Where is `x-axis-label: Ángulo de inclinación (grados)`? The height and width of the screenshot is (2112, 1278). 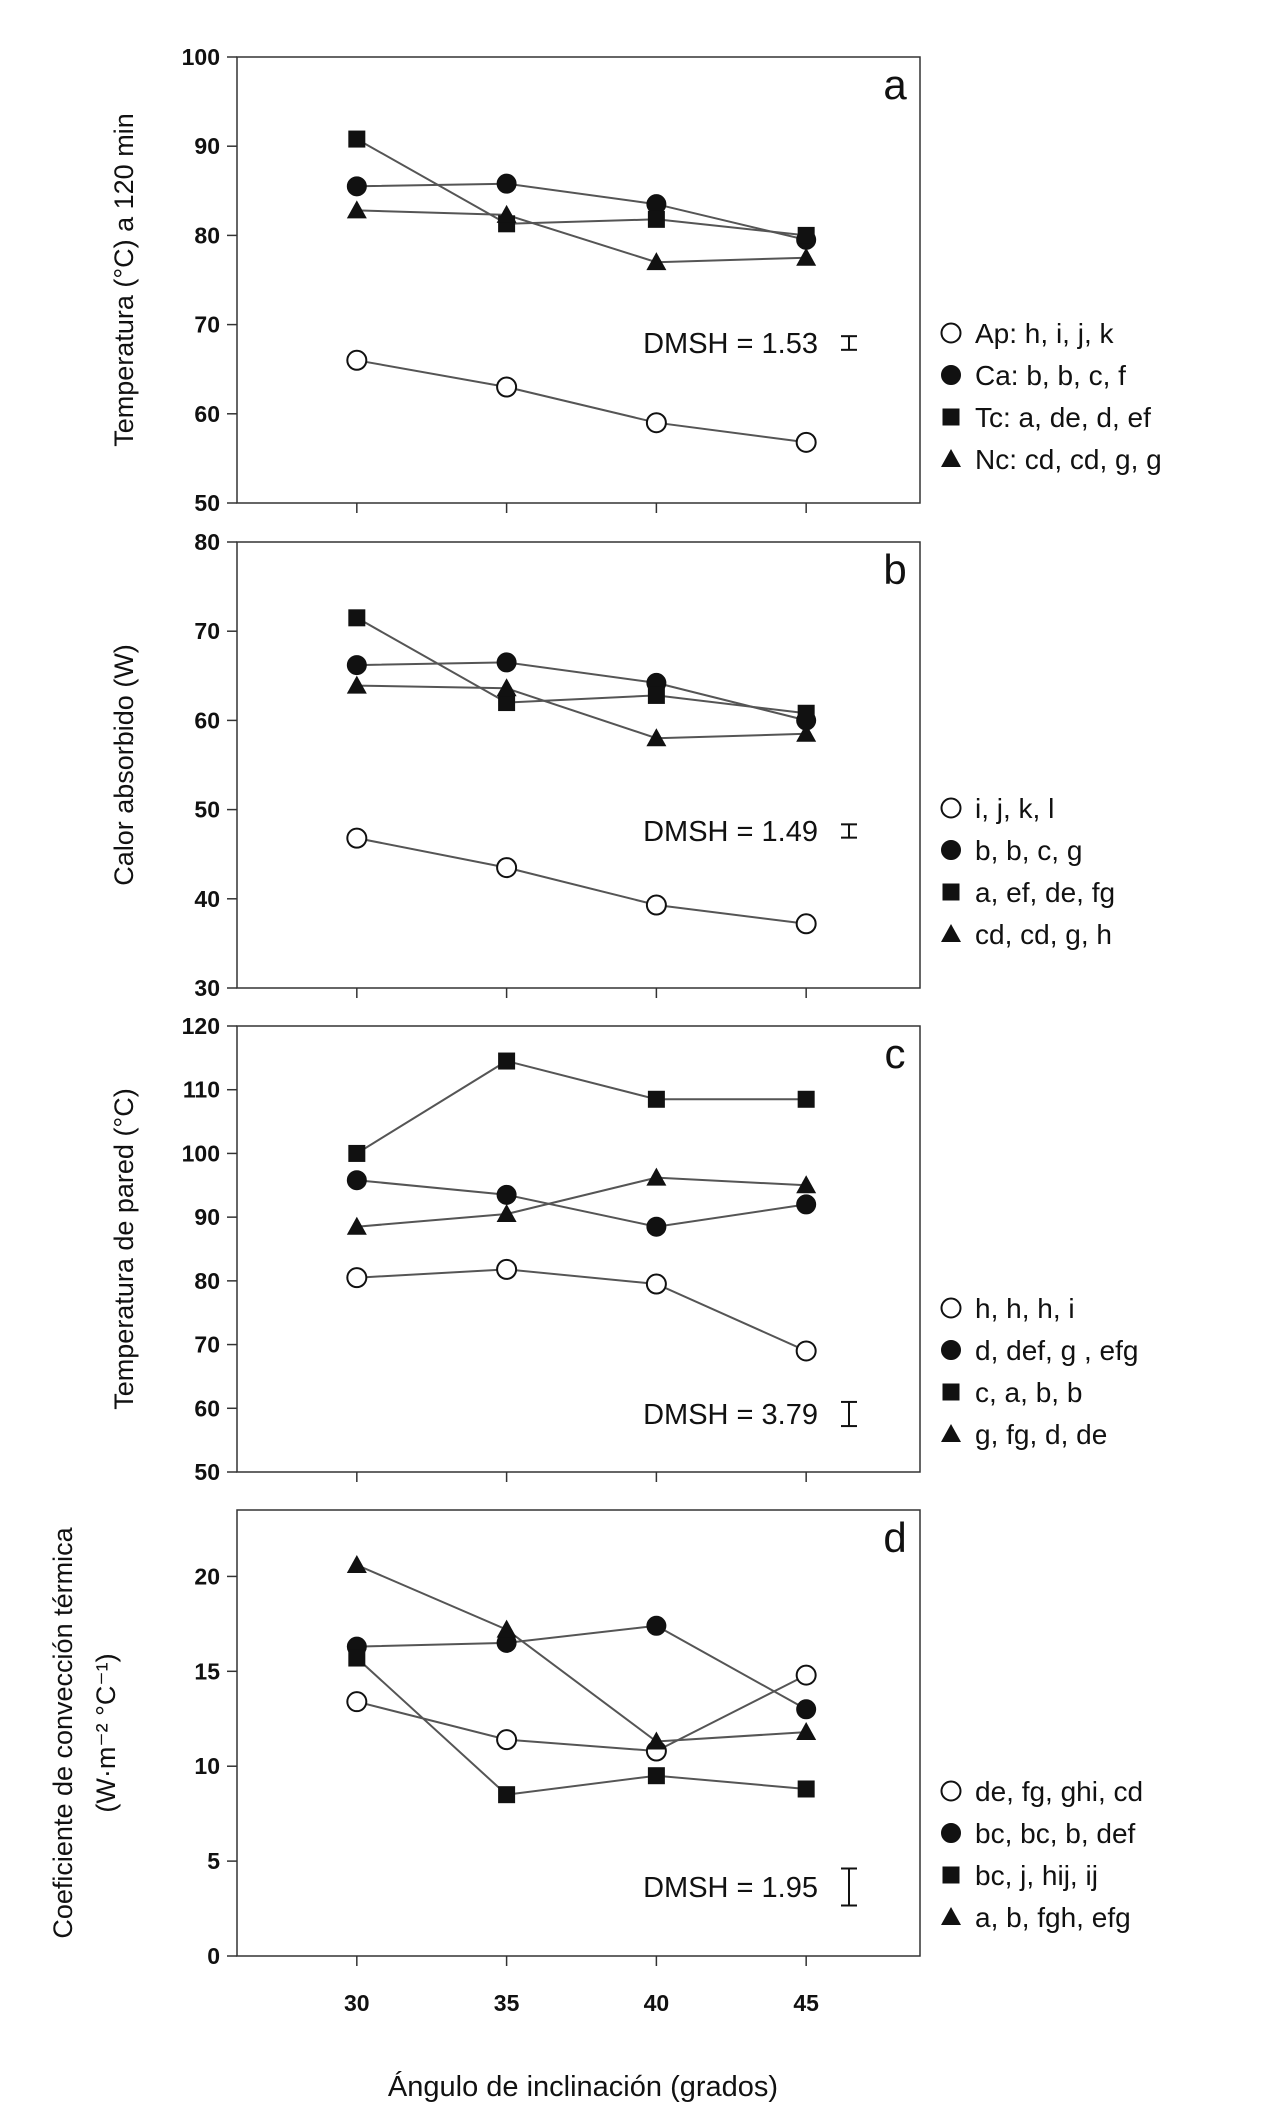 x-axis-label: Ángulo de inclinación (grados) is located at coordinates (583, 2086).